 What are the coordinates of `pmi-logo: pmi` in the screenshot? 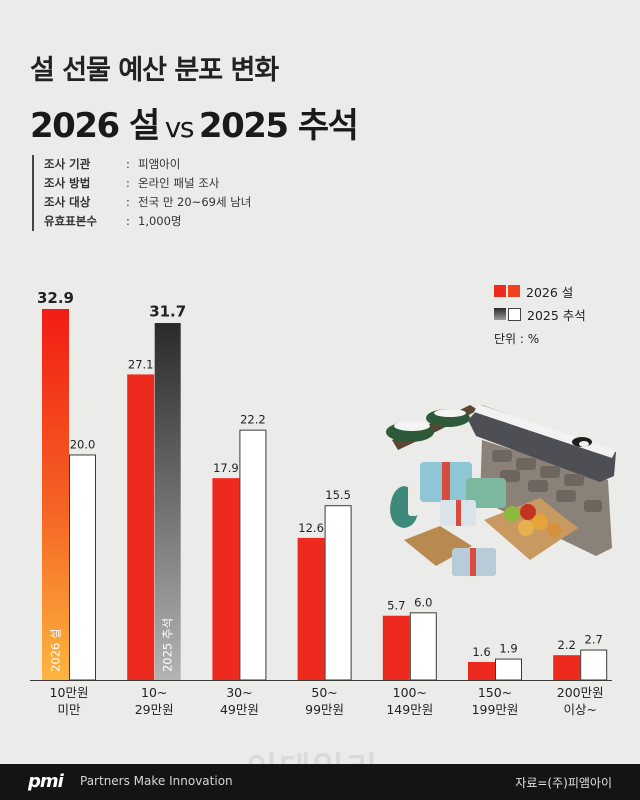 It's located at (46, 781).